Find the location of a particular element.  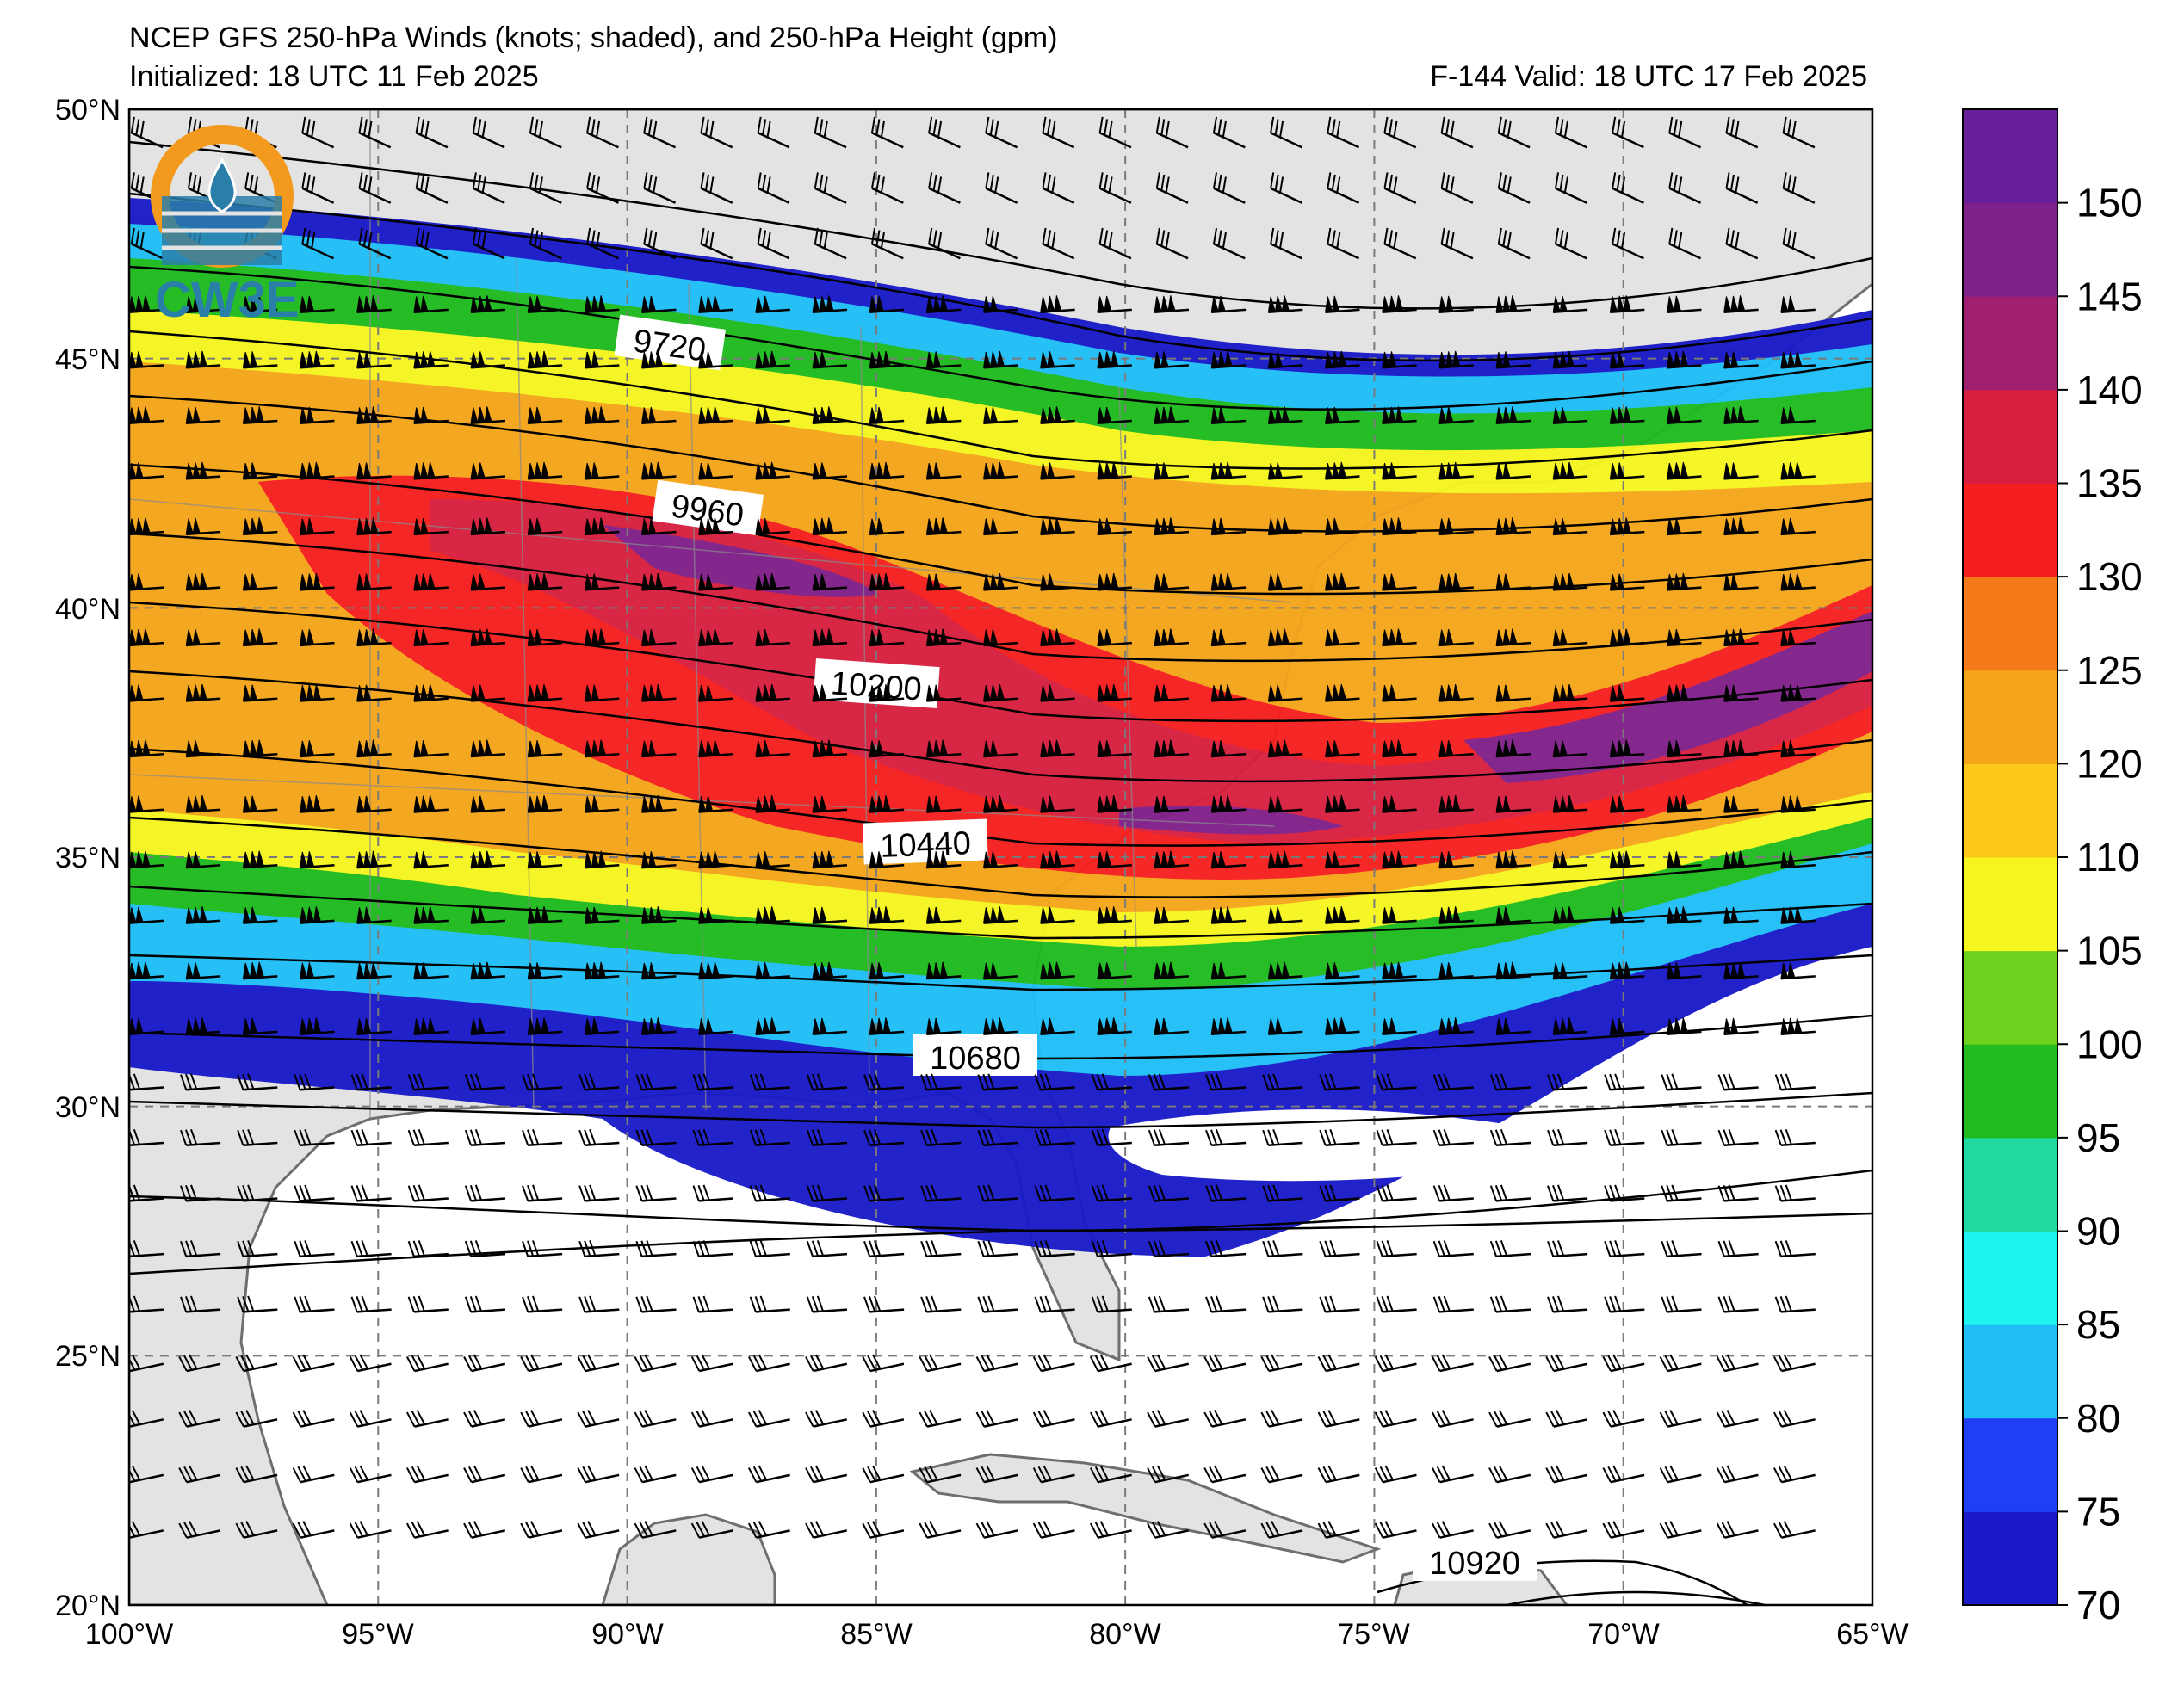

contour-label-10200: 10200 is located at coordinates (877, 686).